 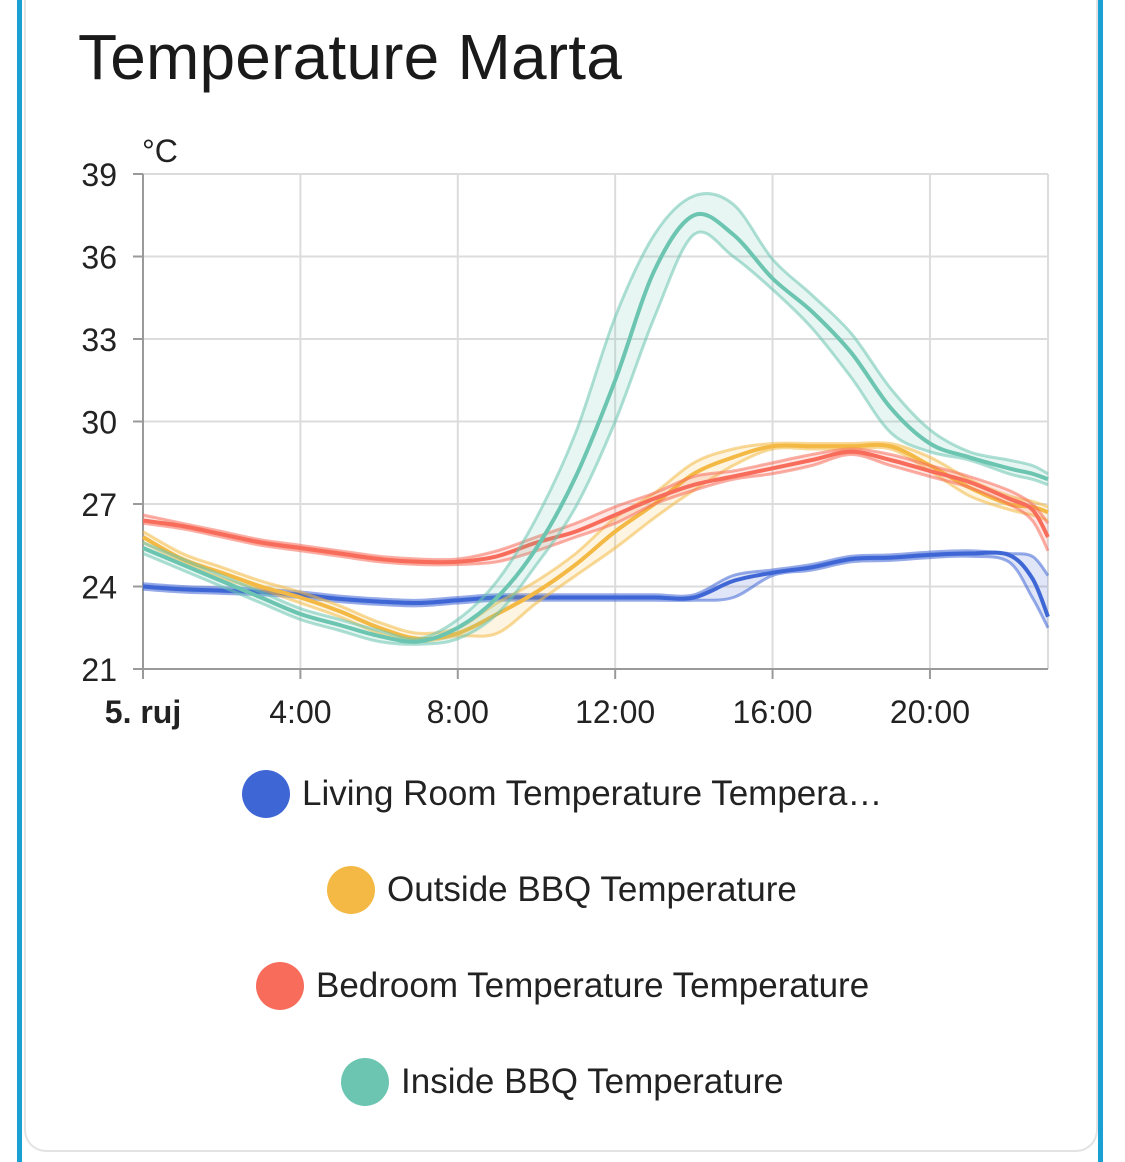 I want to click on y-tick-label: 27, so click(x=99, y=505).